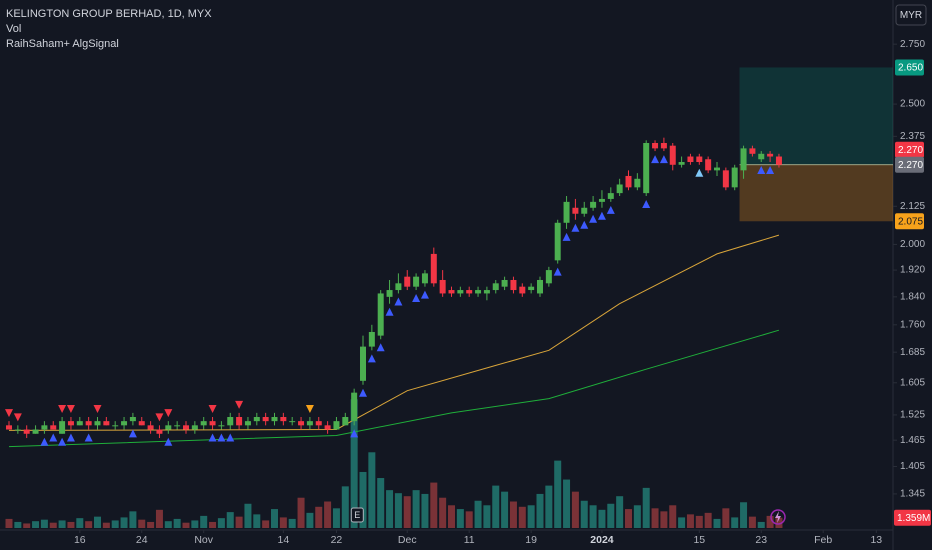  I want to click on entry-price-label: 2.270, so click(910, 165).